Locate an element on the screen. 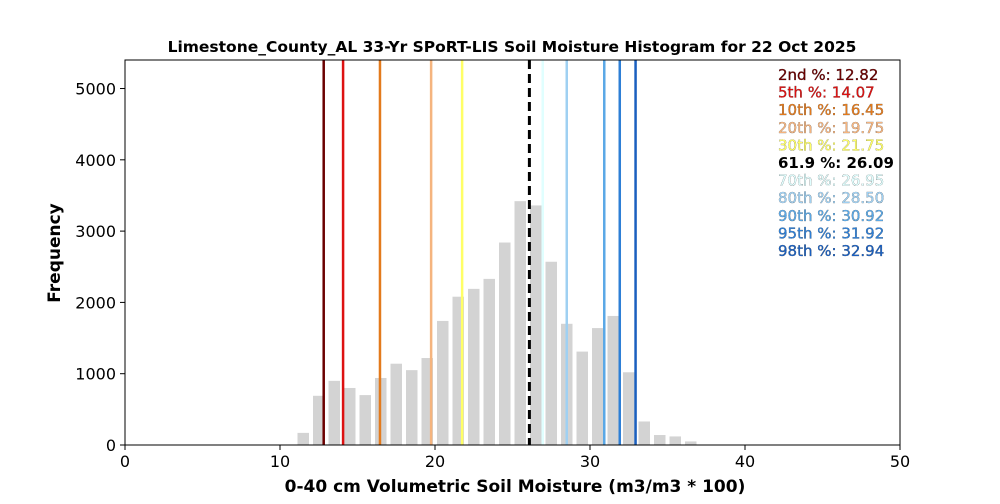 This screenshot has width=1000, height=504. y-tick-label: 1000 is located at coordinates (95, 374).